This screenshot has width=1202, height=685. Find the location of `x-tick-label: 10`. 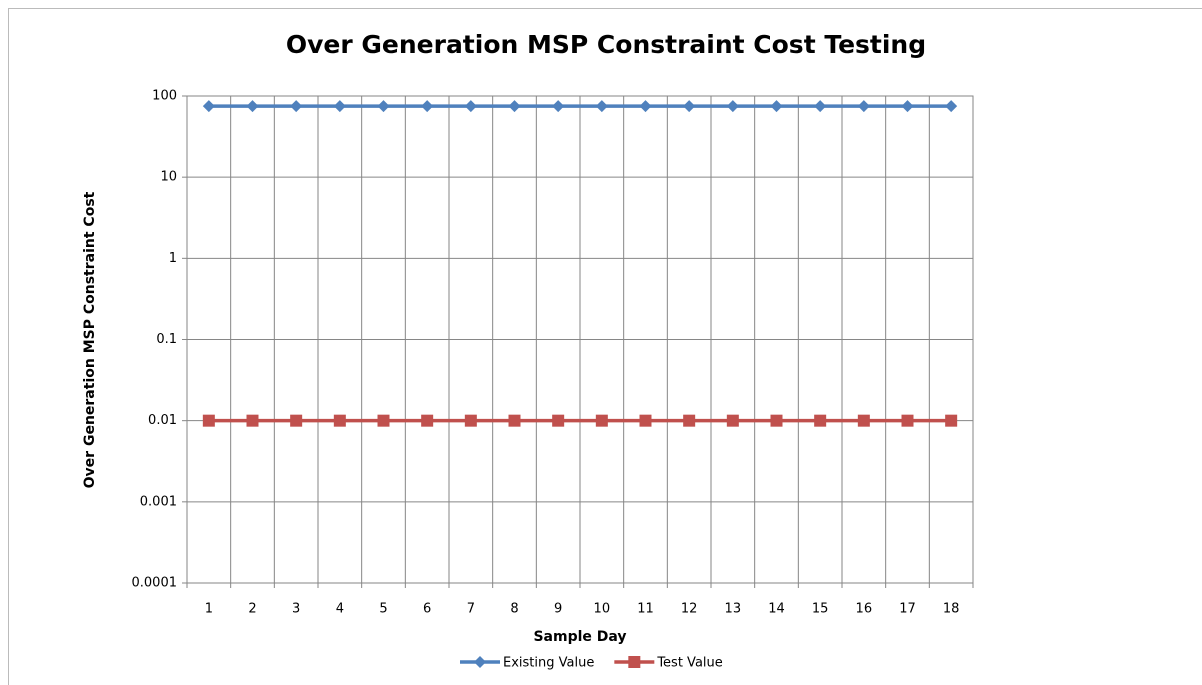

x-tick-label: 10 is located at coordinates (602, 609).